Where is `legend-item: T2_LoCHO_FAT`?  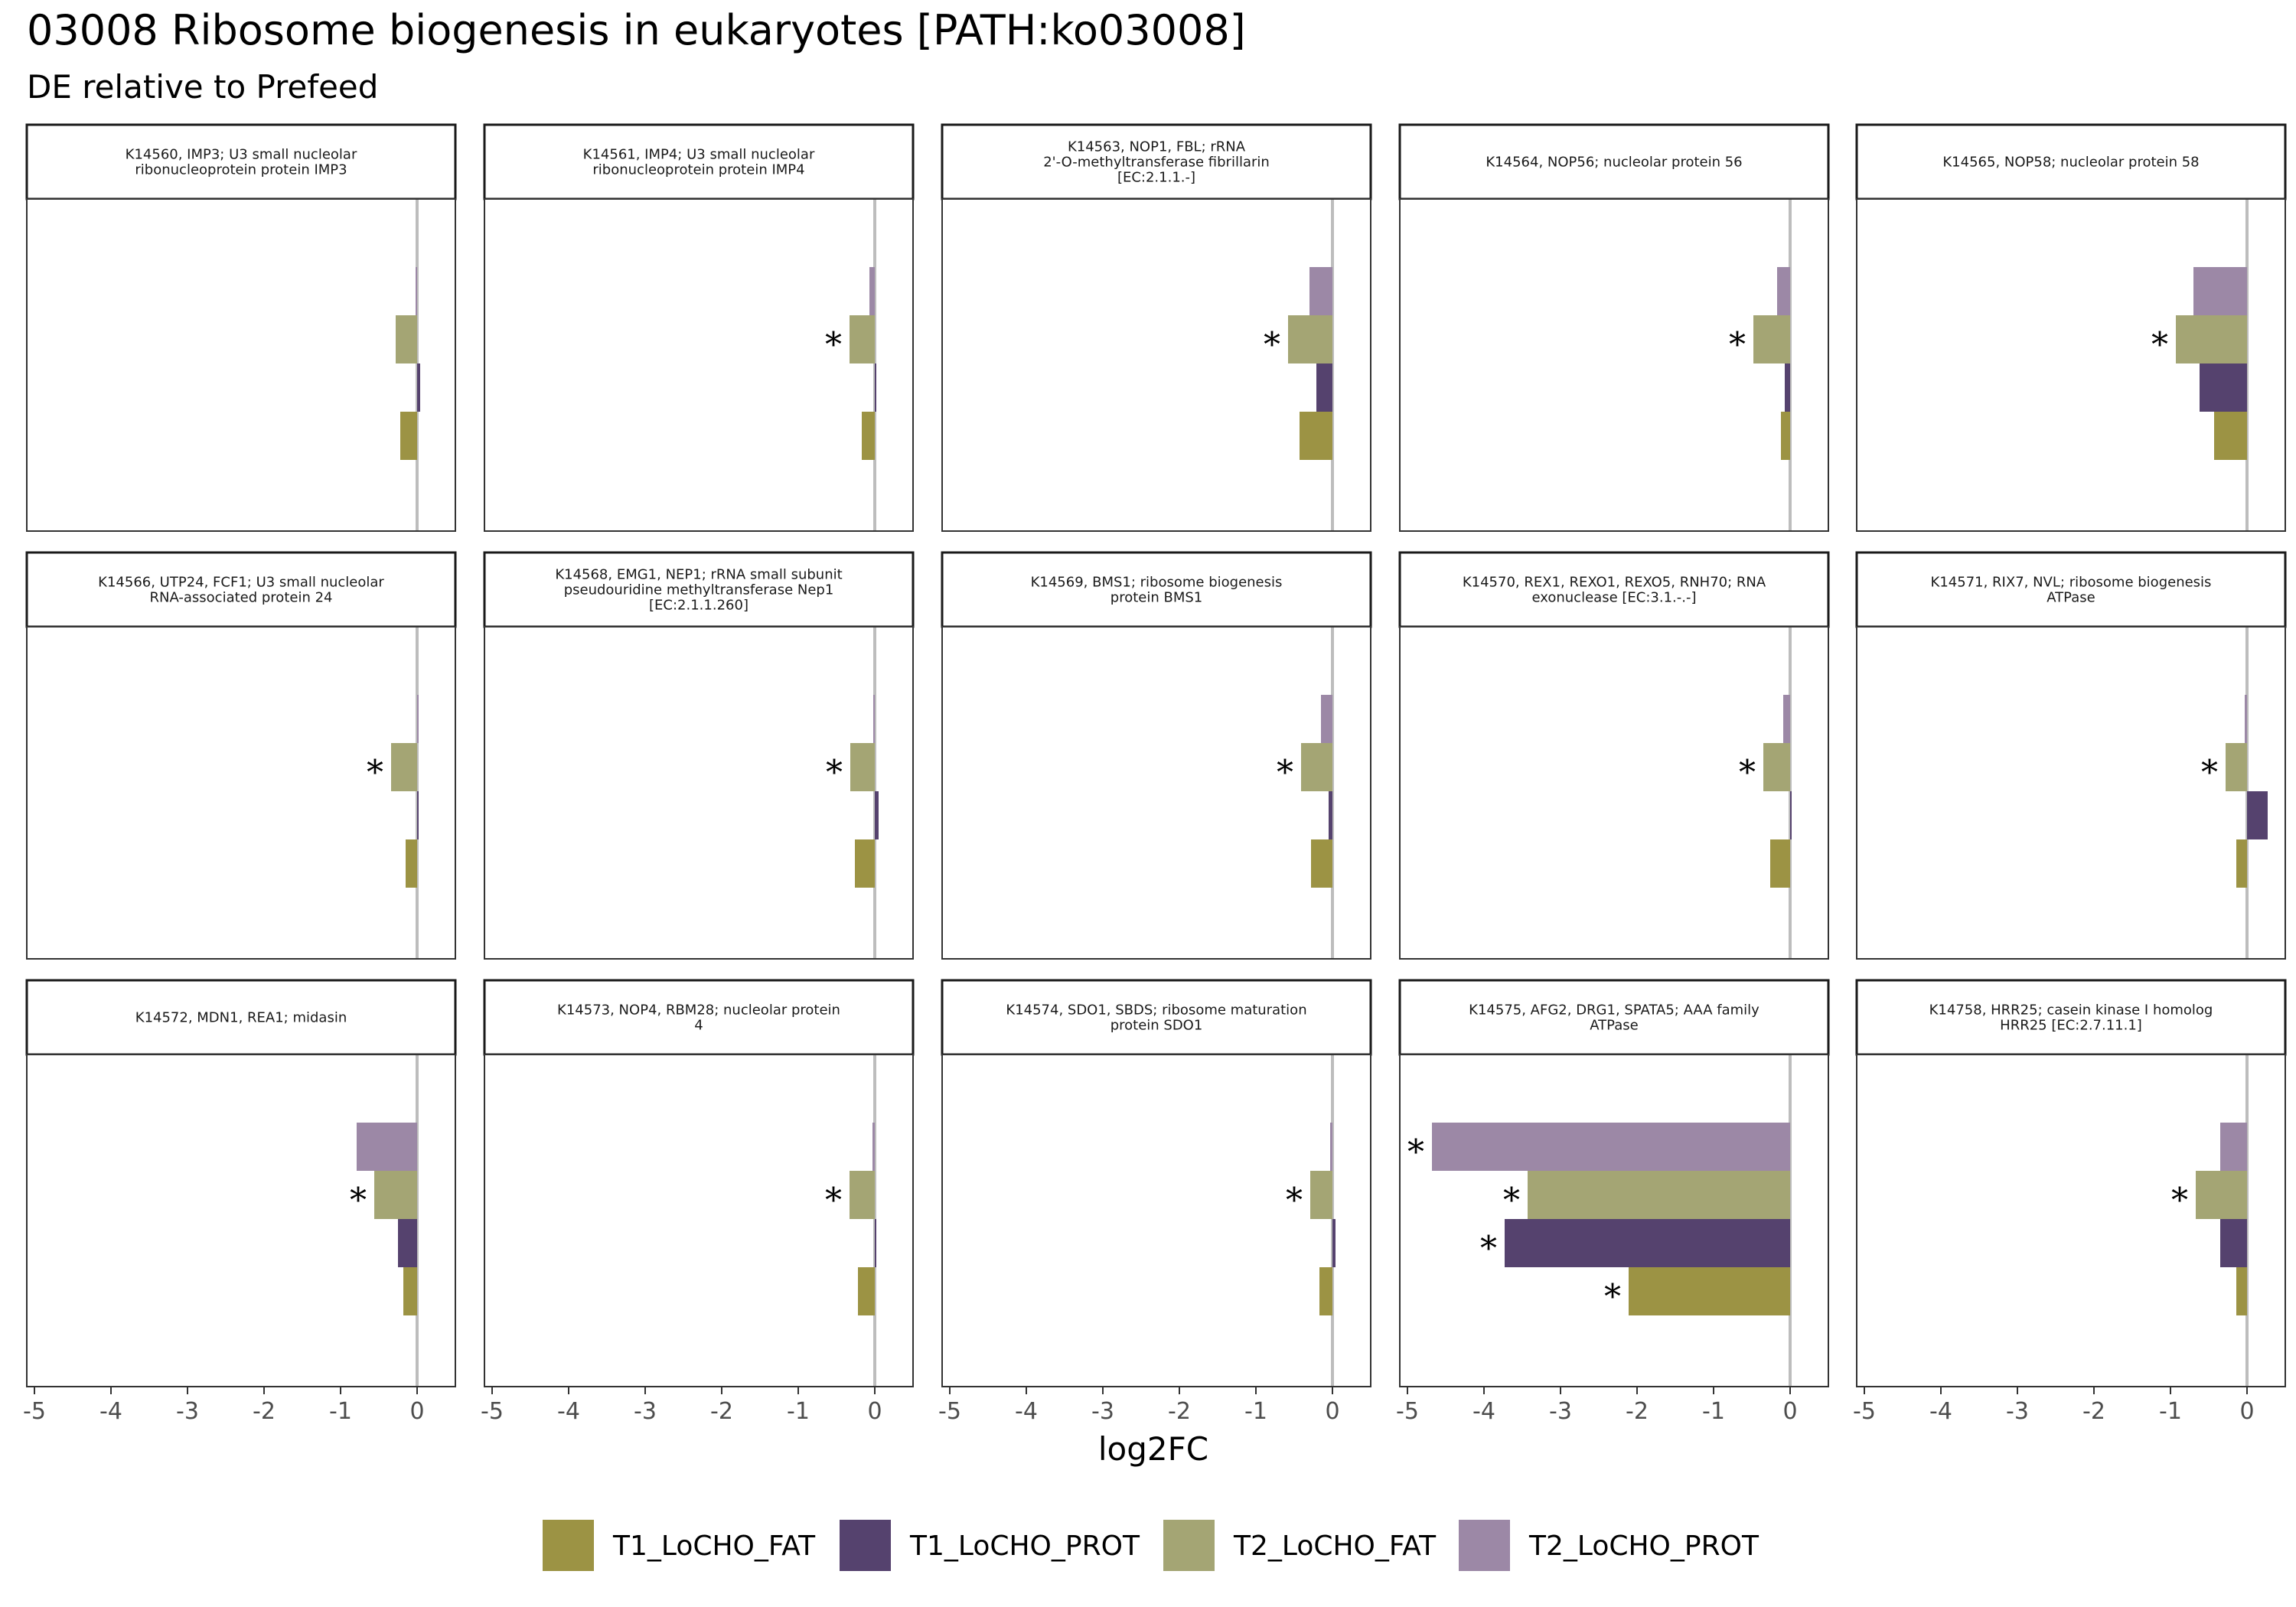 legend-item: T2_LoCHO_FAT is located at coordinates (1300, 1545).